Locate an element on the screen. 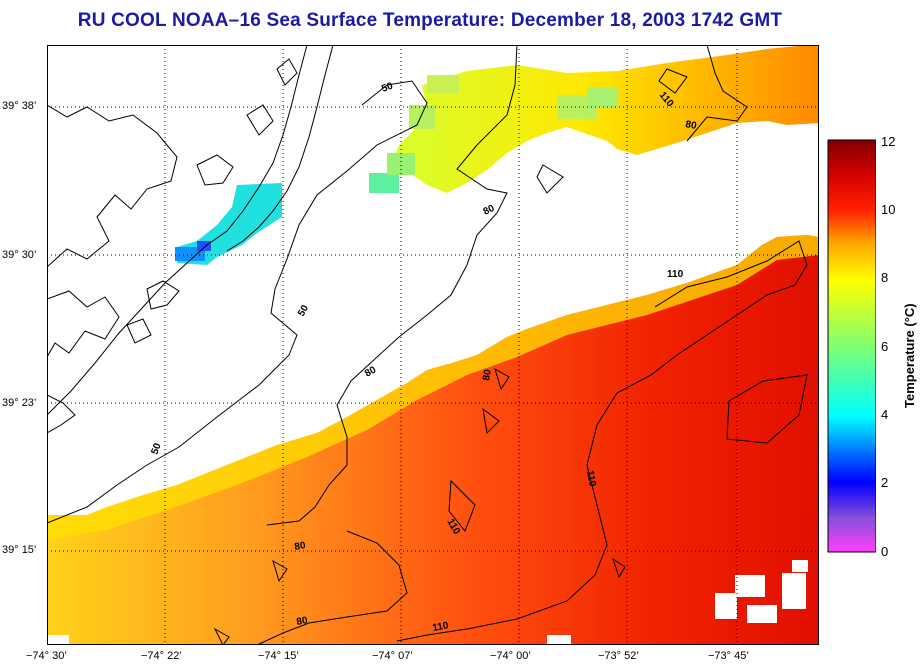 The width and height of the screenshot is (920, 664). colorbar-tick: 8 is located at coordinates (885, 277).